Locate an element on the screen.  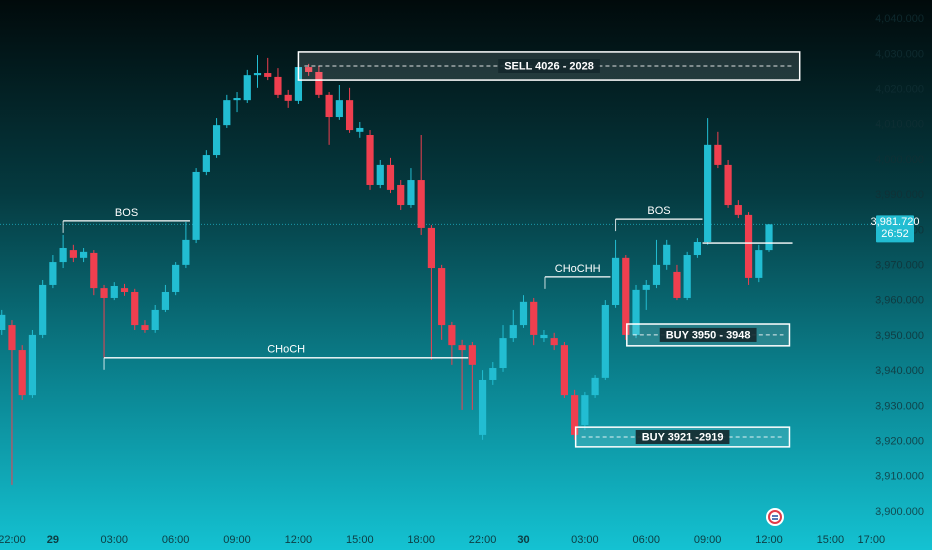
logo-ring is located at coordinates (775, 517).